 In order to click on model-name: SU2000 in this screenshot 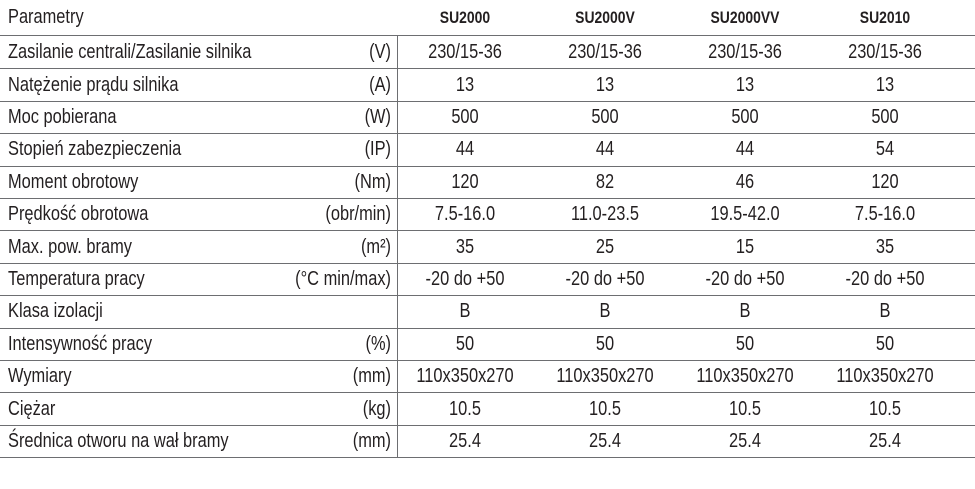, I will do `click(465, 17)`.